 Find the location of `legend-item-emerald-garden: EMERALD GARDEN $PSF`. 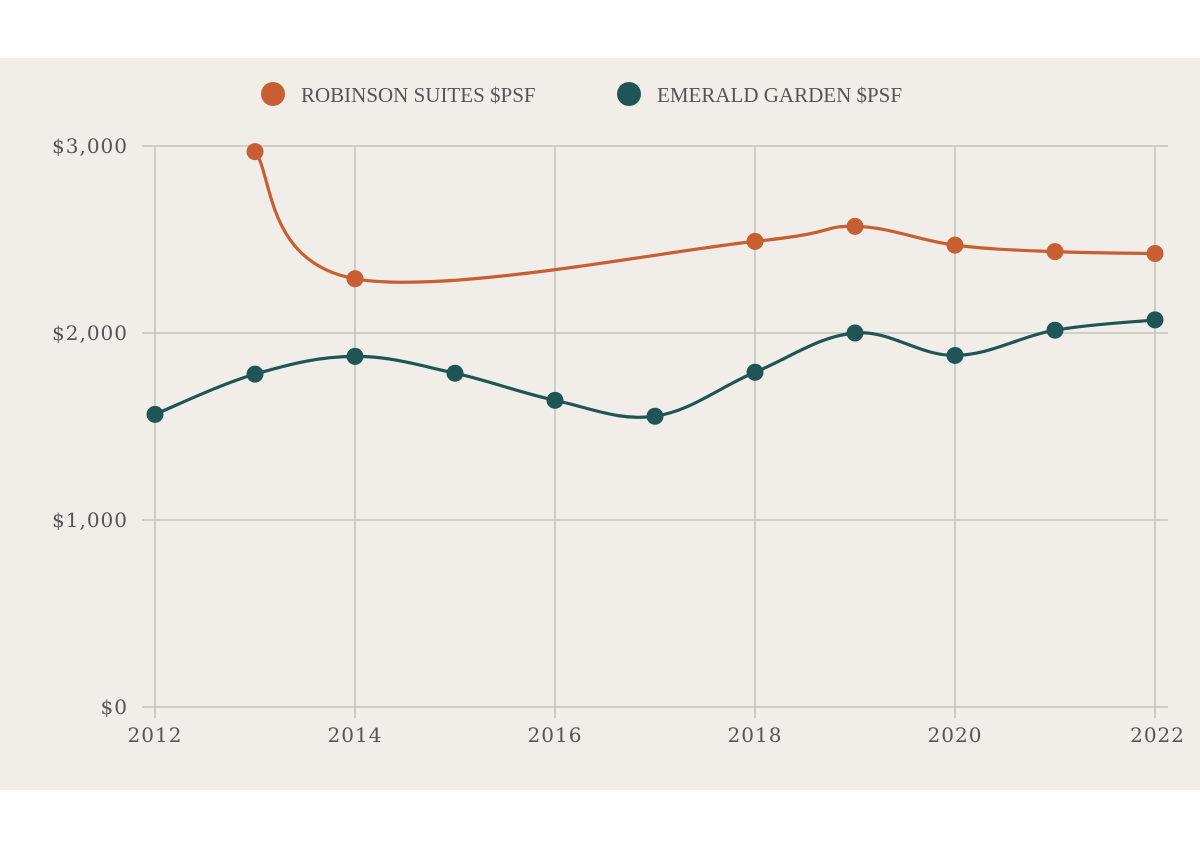

legend-item-emerald-garden: EMERALD GARDEN $PSF is located at coordinates (759, 94).